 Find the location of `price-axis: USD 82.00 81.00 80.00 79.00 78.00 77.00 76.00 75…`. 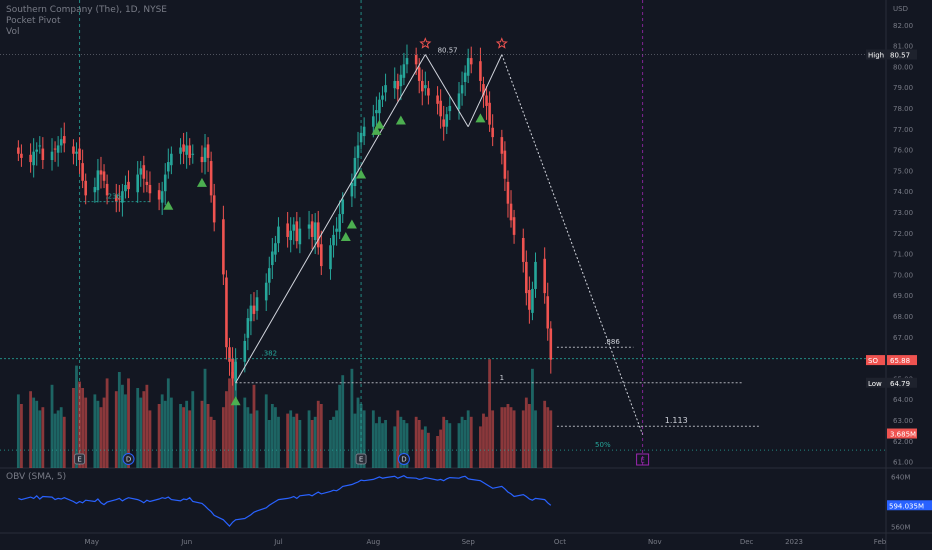

price-axis: USD 82.00 81.00 80.00 79.00 78.00 77.00 76.00 75… is located at coordinates (891, 236).